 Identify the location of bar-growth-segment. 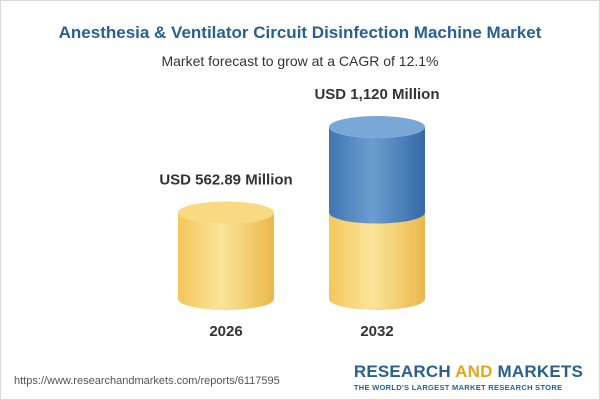
(377, 175).